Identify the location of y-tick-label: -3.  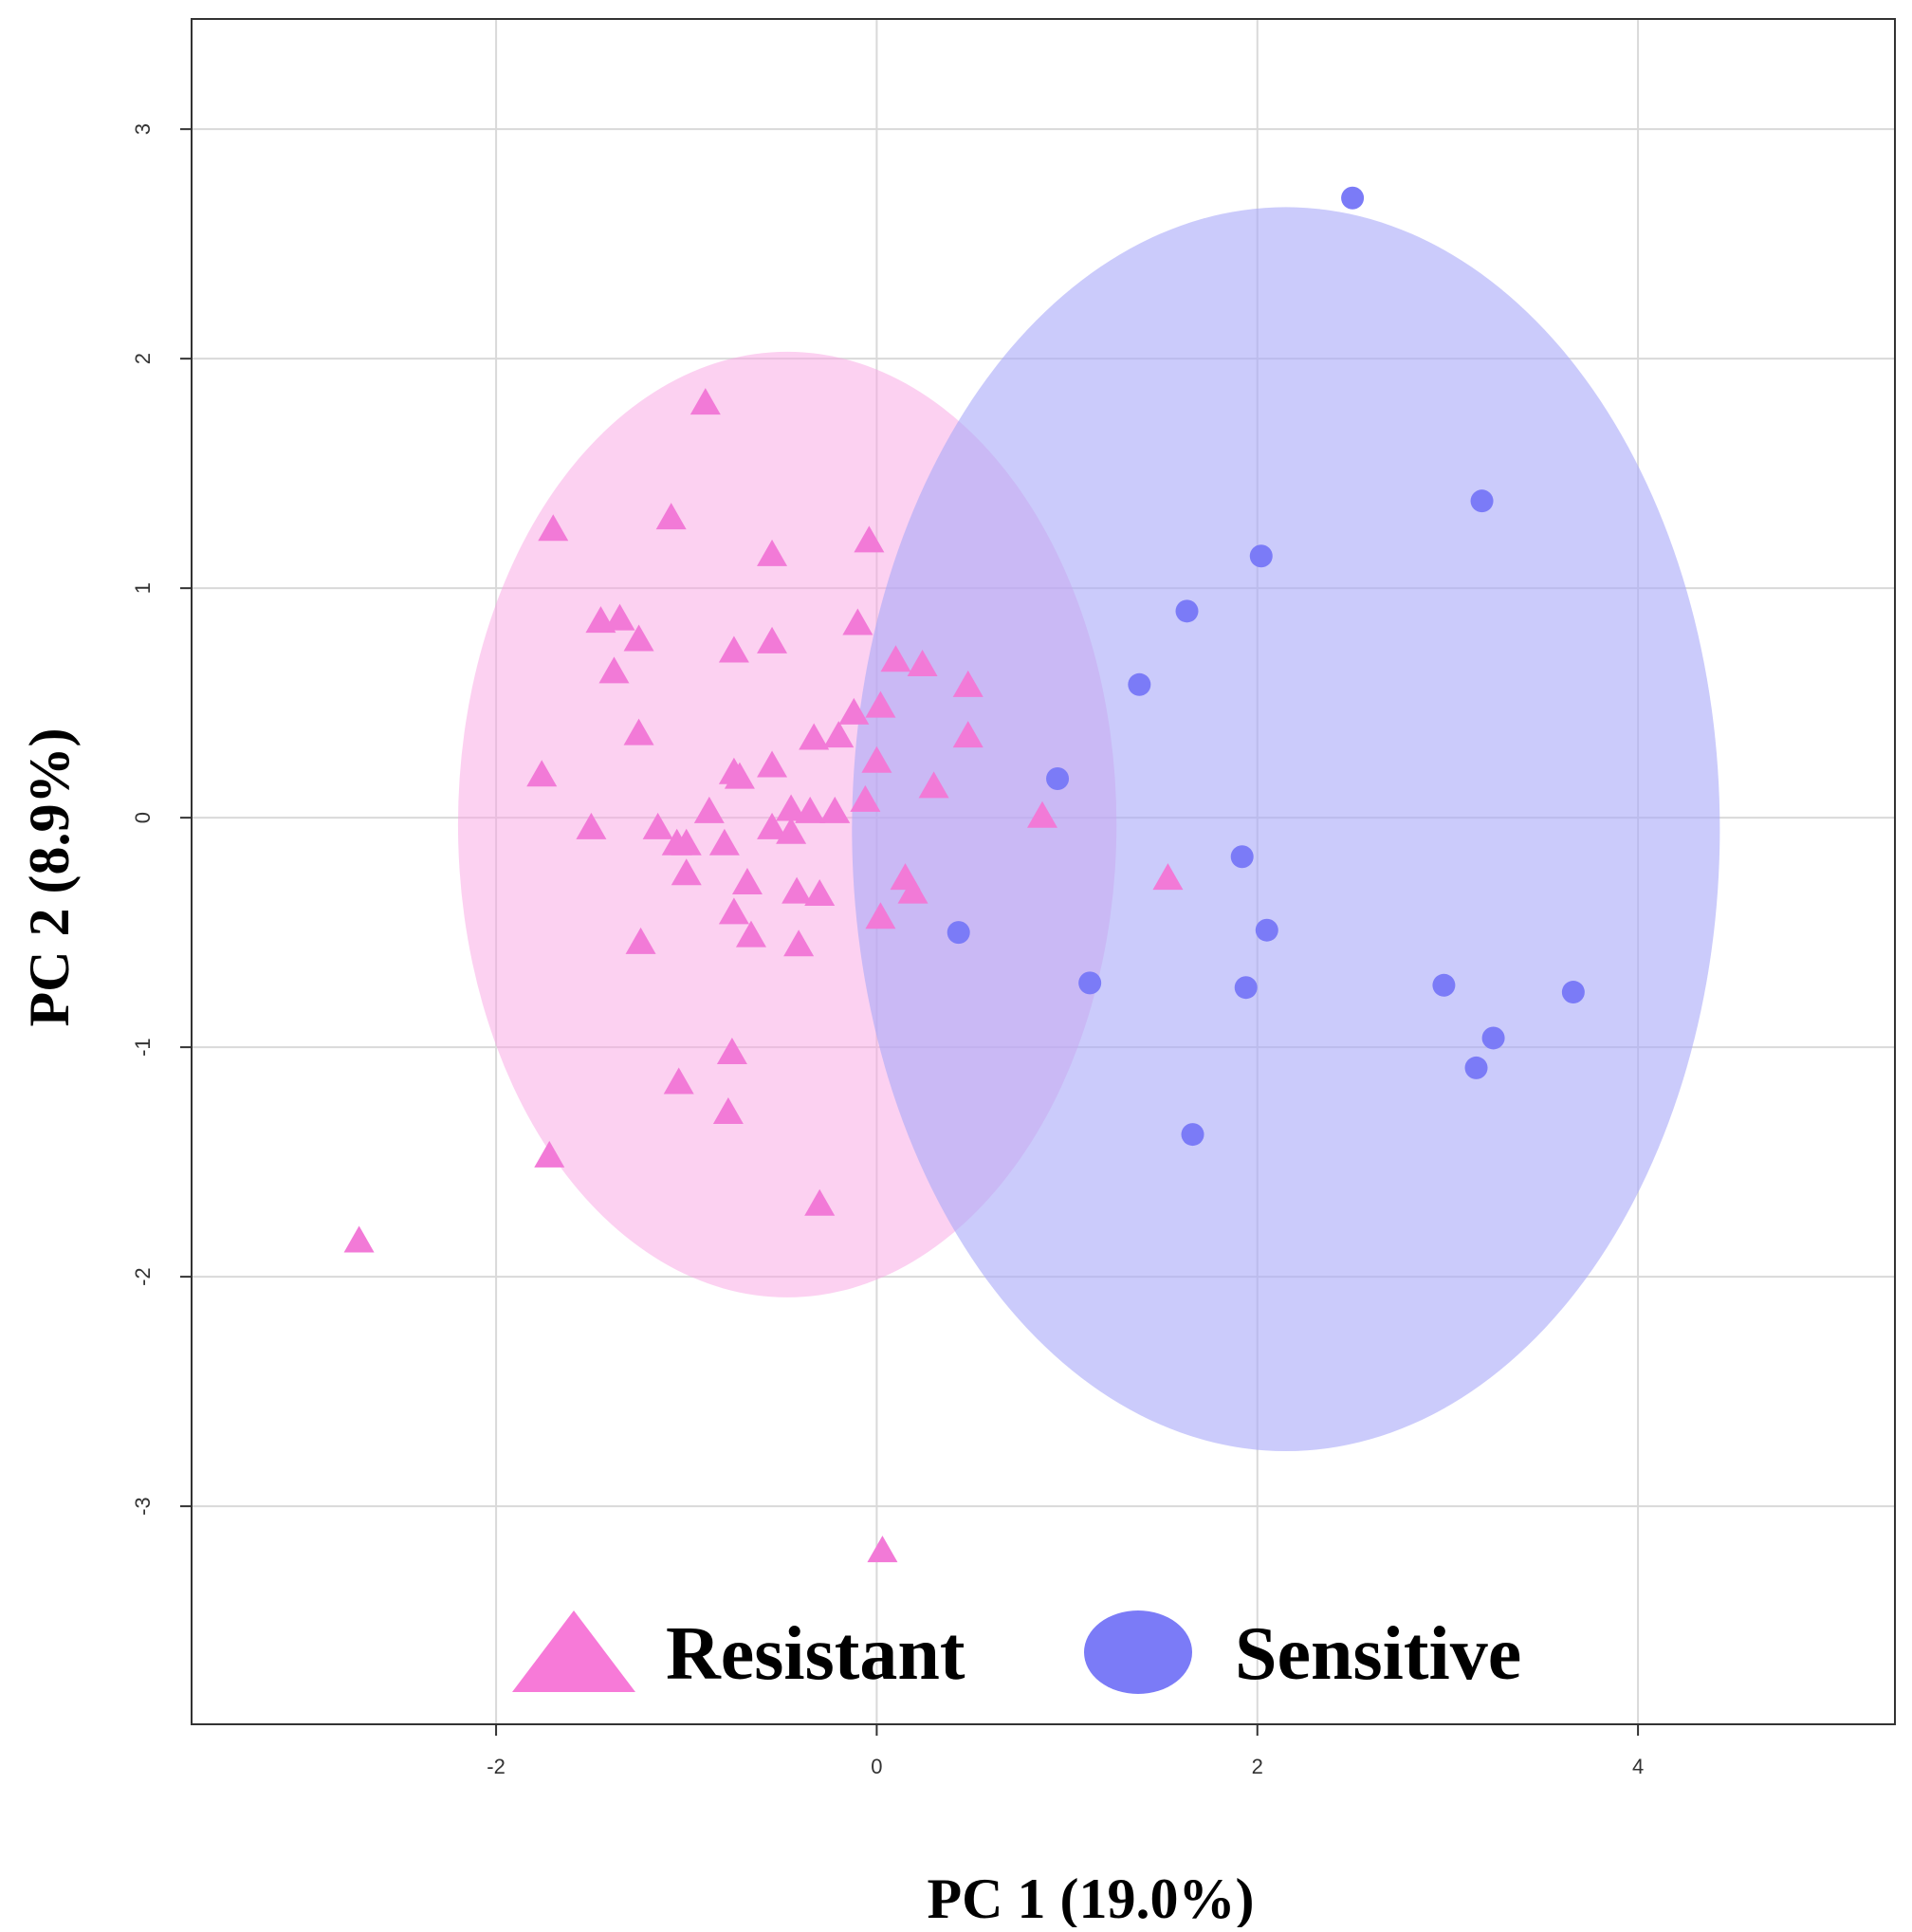
(143, 1506).